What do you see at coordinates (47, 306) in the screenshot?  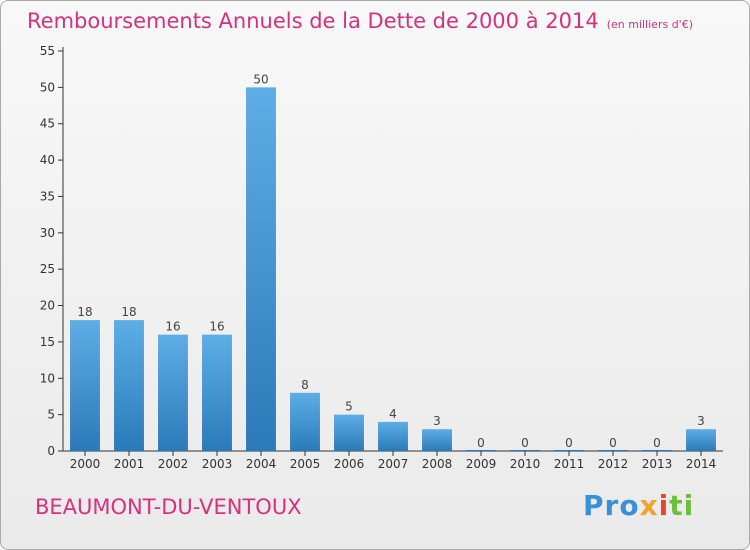 I see `y-tick-label: 20` at bounding box center [47, 306].